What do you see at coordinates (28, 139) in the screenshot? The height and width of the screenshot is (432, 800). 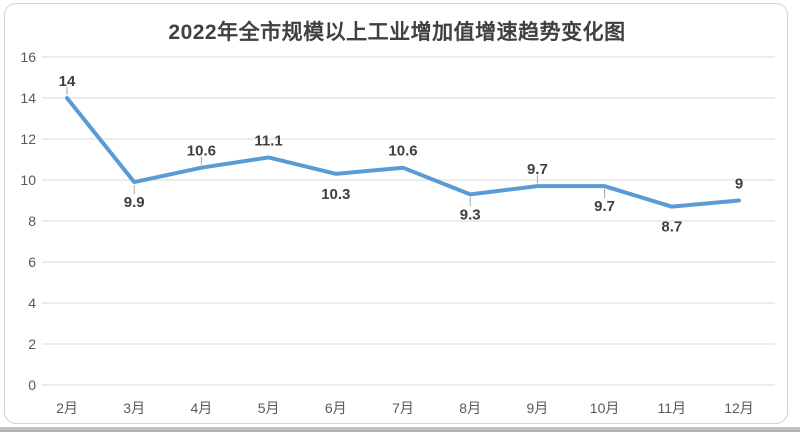 I see `y-axis-tick-label: 12` at bounding box center [28, 139].